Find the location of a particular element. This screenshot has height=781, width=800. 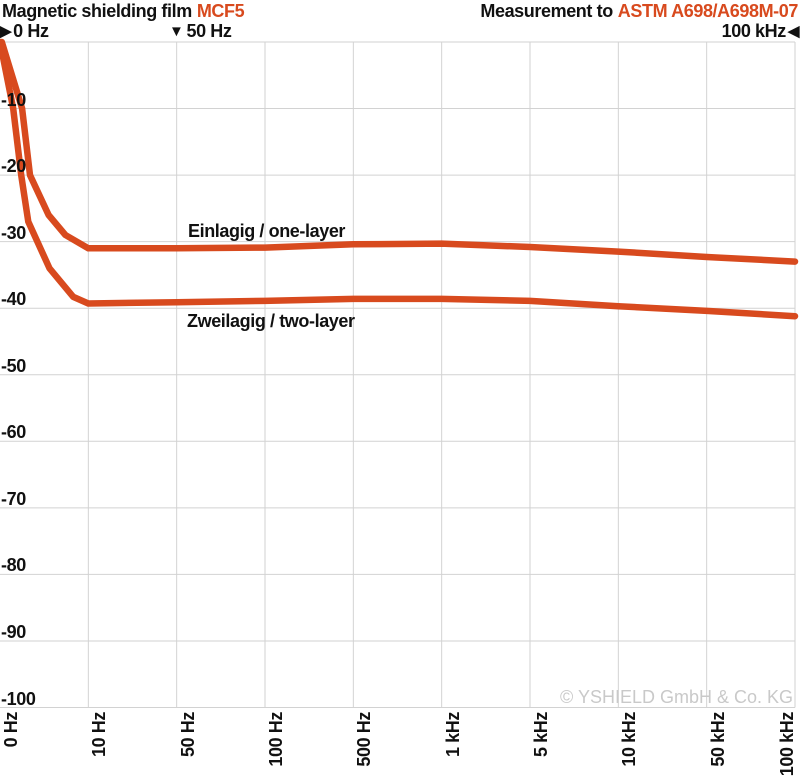

y-axis-tick-label: -70 is located at coordinates (13, 498).